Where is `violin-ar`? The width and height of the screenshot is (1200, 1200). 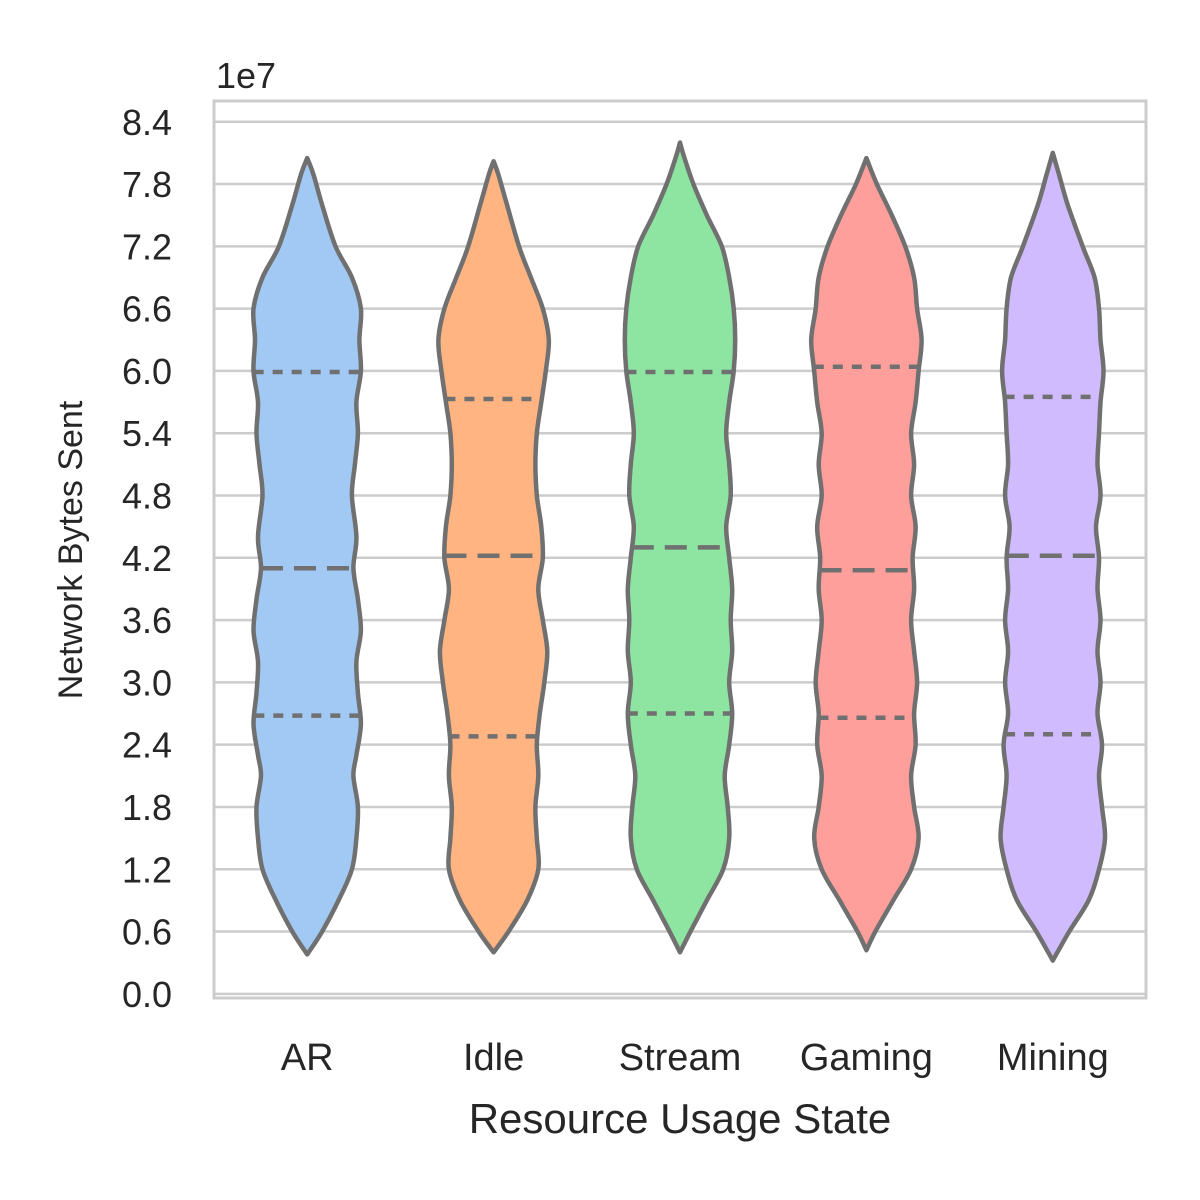
violin-ar is located at coordinates (307, 556).